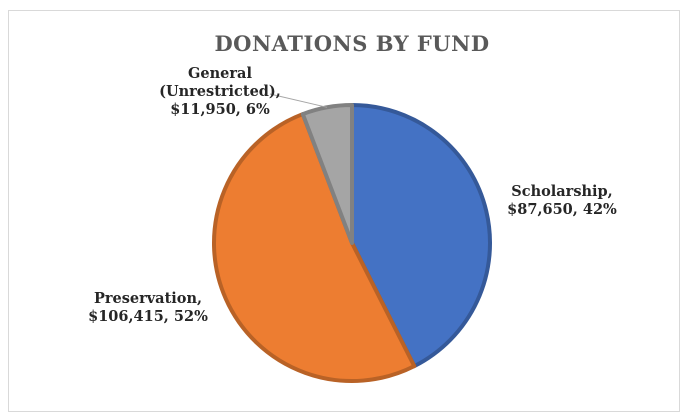 The height and width of the screenshot is (419, 690). I want to click on leader-lines, so click(298, 100).